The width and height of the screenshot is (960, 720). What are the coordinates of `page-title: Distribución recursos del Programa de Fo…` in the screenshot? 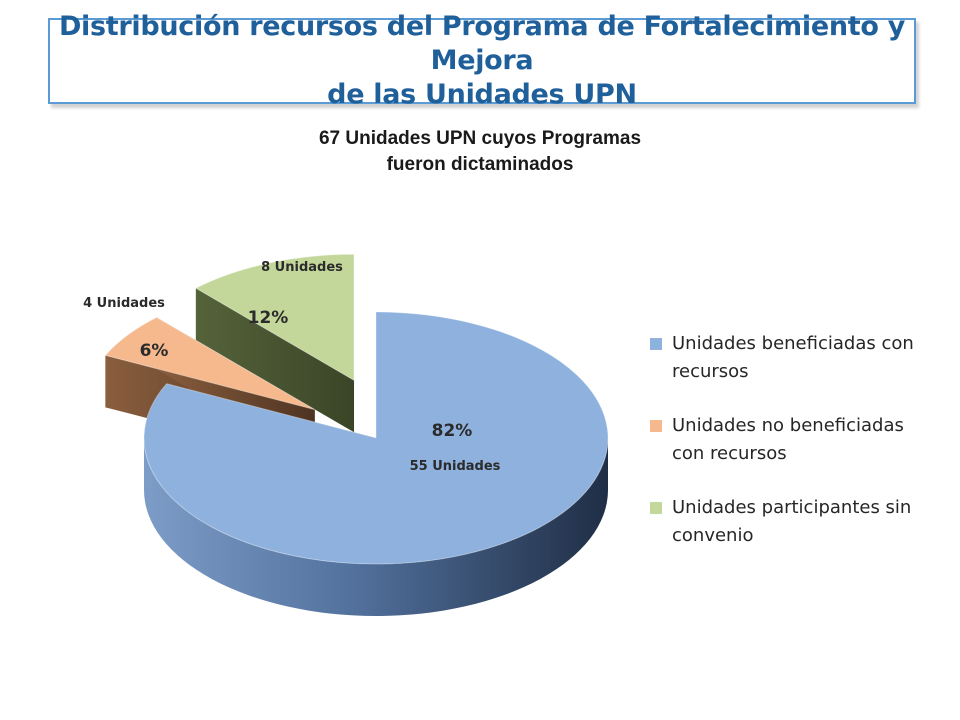 It's located at (482, 60).